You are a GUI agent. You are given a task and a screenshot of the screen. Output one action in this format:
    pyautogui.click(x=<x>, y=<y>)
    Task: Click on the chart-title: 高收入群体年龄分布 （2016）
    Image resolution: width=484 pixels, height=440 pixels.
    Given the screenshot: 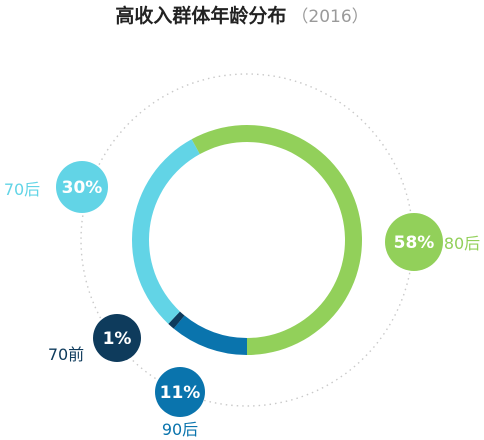 What is the action you would take?
    pyautogui.click(x=241, y=15)
    